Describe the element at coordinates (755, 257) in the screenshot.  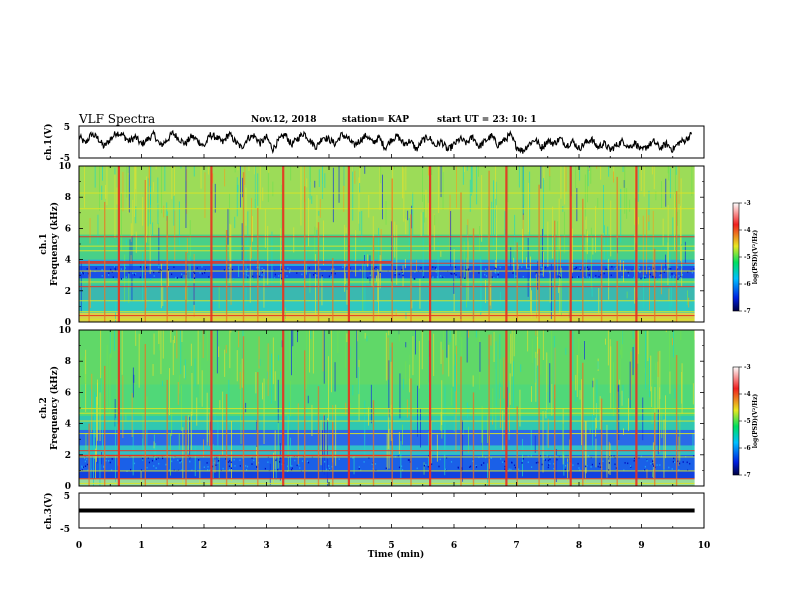
I see `ch1-colorbar-label: log(PSD)(V²/Hz)` at that location.